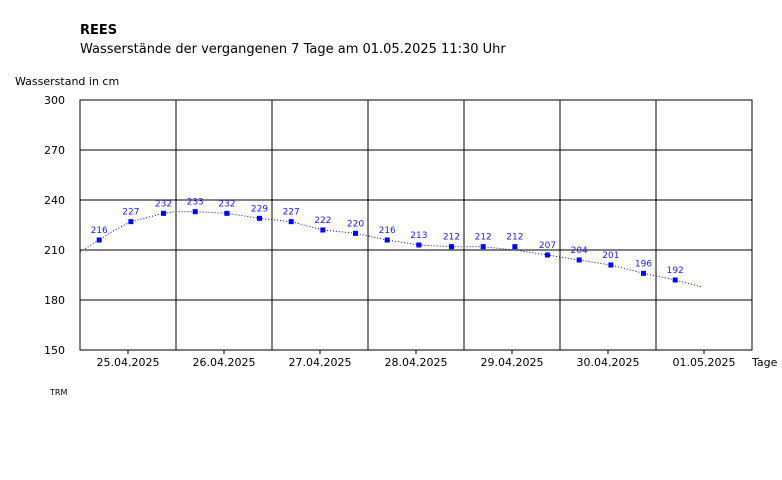  I want to click on series-line, so click(390, 249).